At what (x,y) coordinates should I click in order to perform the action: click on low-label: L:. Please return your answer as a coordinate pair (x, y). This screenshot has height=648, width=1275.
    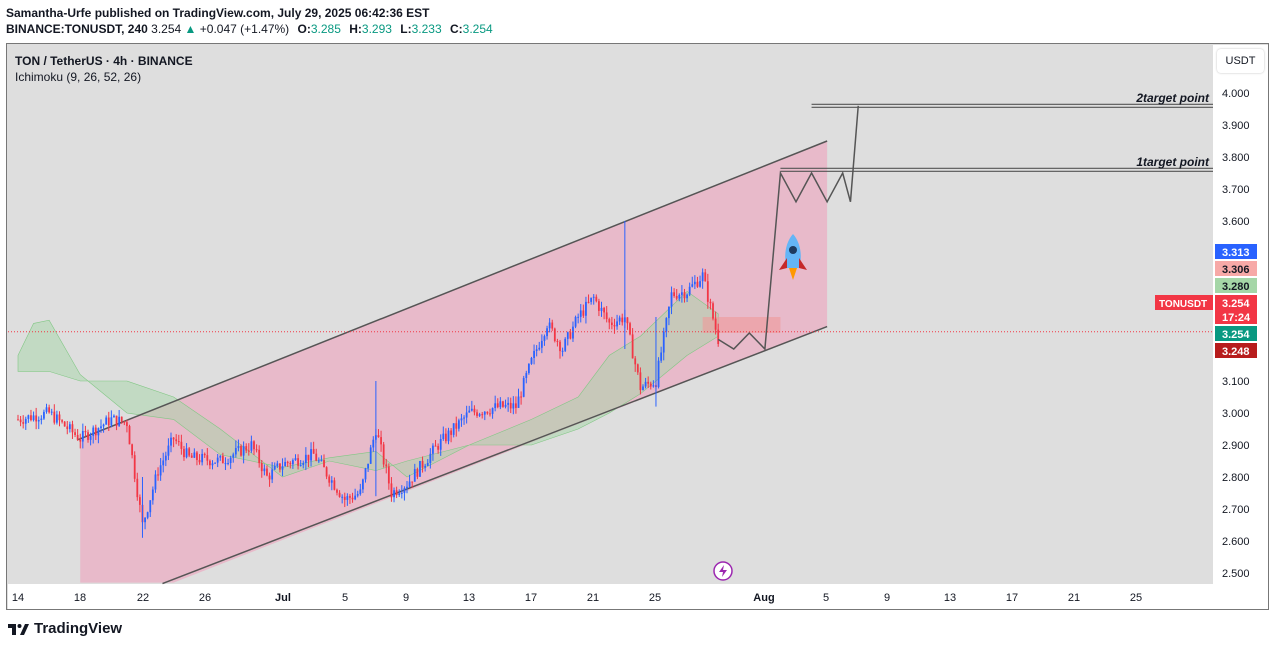
    Looking at the image, I should click on (406, 29).